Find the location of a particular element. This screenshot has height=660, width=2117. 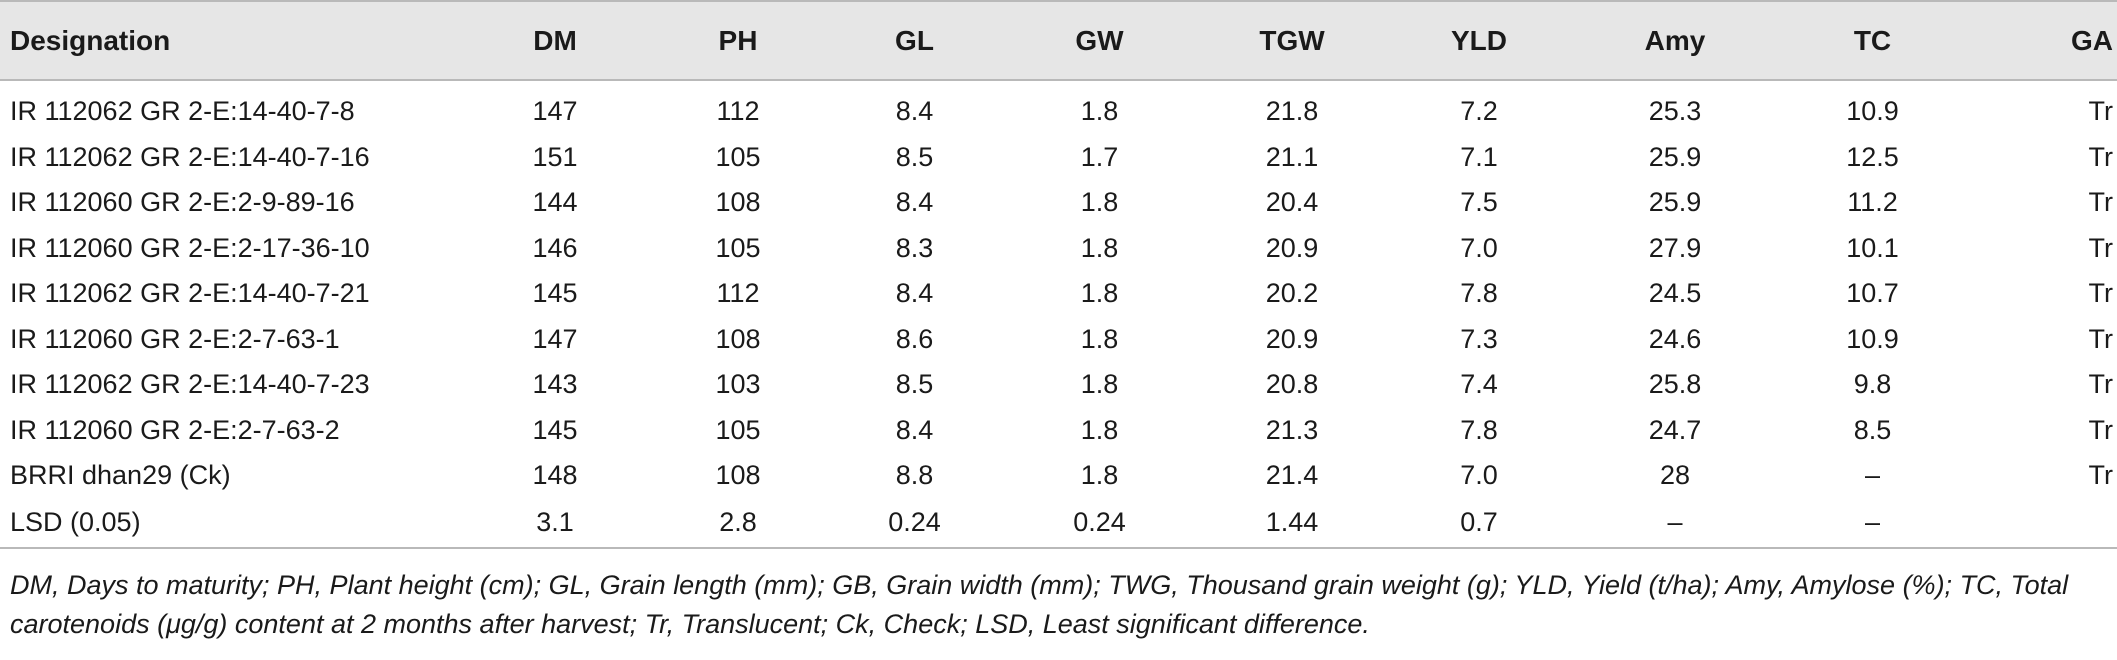

table-cell-tgw: 20.2 is located at coordinates (1292, 293).